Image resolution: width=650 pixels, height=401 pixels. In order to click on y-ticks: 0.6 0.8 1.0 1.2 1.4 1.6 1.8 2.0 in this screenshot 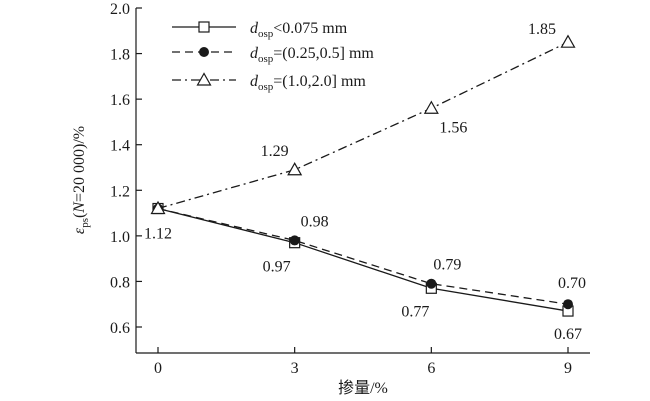, I will do `click(126, 169)`.